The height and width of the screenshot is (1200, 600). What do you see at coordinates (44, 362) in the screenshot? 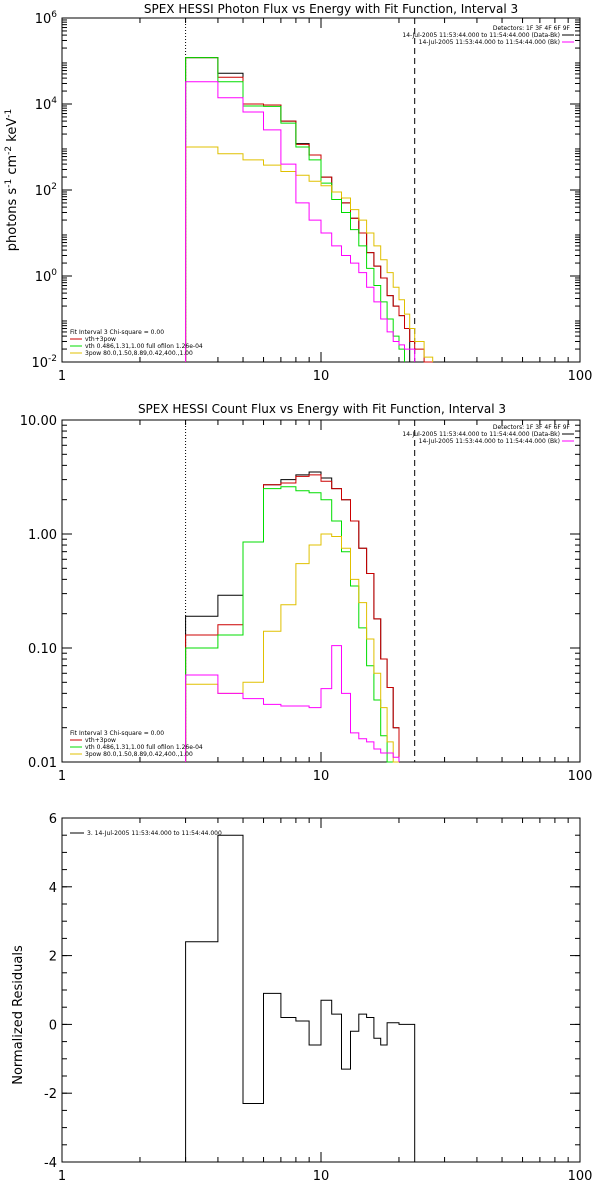
I see `y-tick-label: 10⁻²` at bounding box center [44, 362].